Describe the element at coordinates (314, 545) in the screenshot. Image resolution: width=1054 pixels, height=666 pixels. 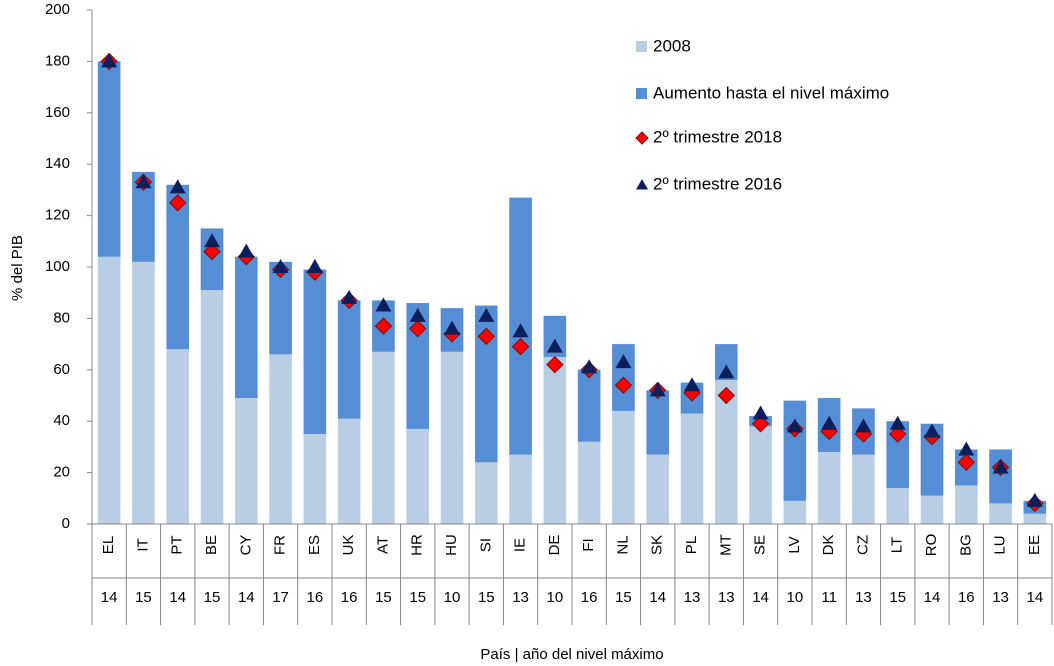
I see `x-tick-label: ES` at that location.